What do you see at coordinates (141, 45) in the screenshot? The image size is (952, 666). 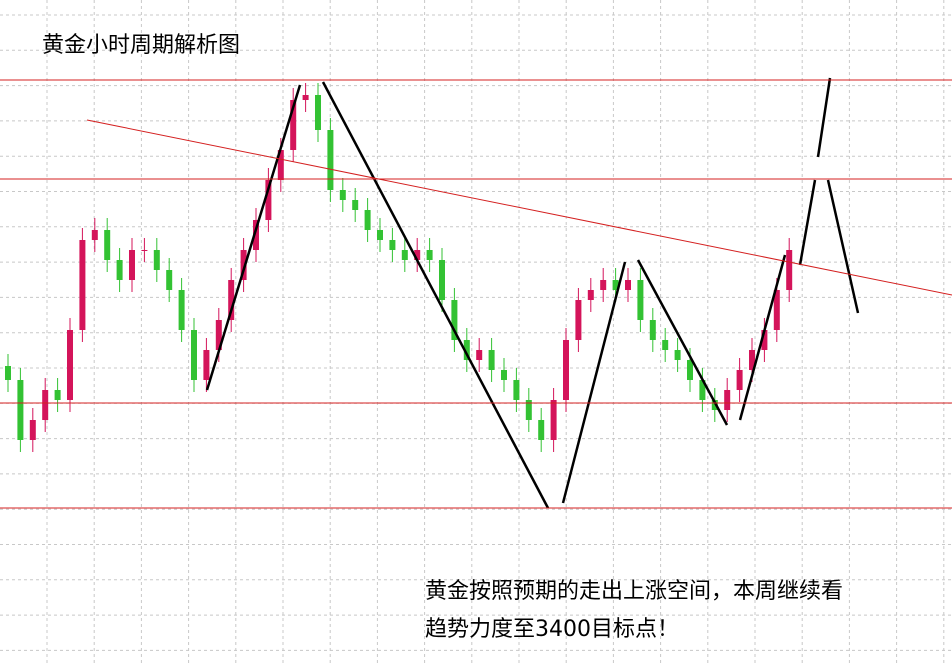 I see `chart-title: 黄金小时周期解析图` at bounding box center [141, 45].